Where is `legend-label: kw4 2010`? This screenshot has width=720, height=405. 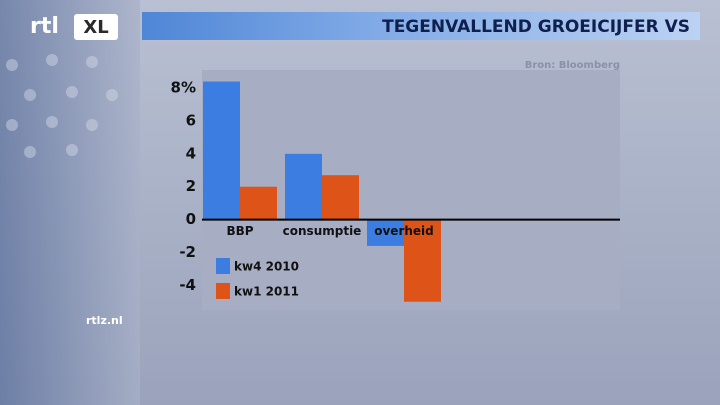 legend-label: kw4 2010 is located at coordinates (266, 267).